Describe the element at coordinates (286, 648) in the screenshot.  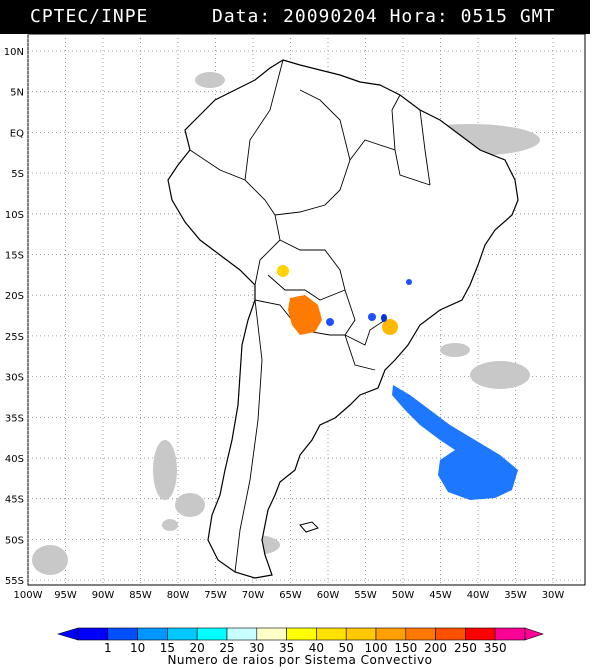
I see `legend-tick-label: 35` at that location.